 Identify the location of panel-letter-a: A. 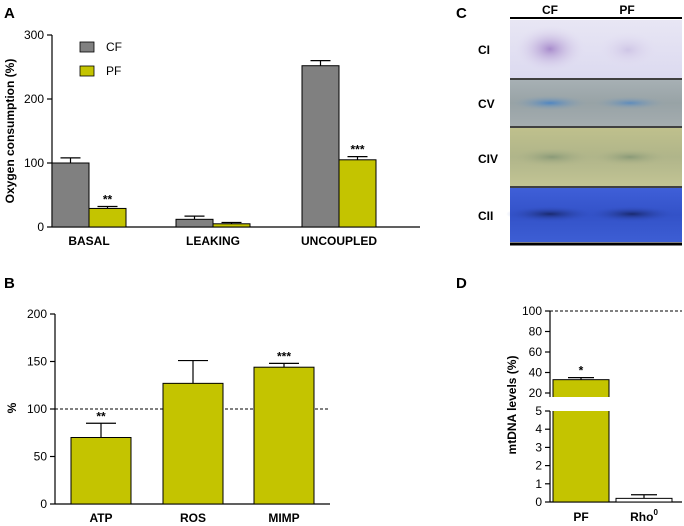
(9, 13).